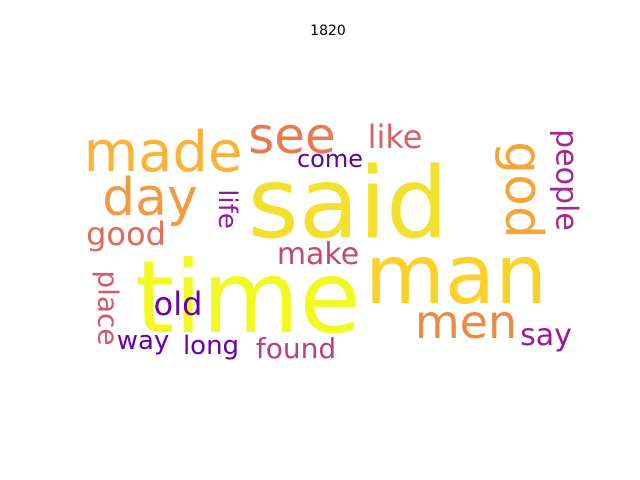 Image resolution: width=640 pixels, height=480 pixels. Describe the element at coordinates (456, 275) in the screenshot. I see `word-man: man` at that location.